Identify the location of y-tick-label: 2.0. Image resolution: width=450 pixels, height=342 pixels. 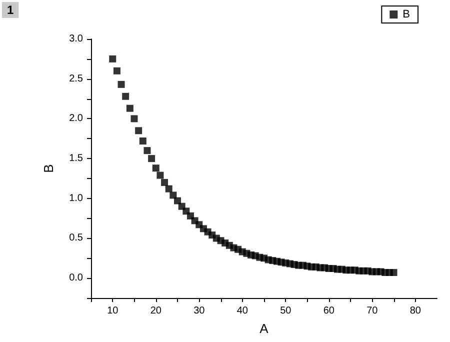
(76, 118).